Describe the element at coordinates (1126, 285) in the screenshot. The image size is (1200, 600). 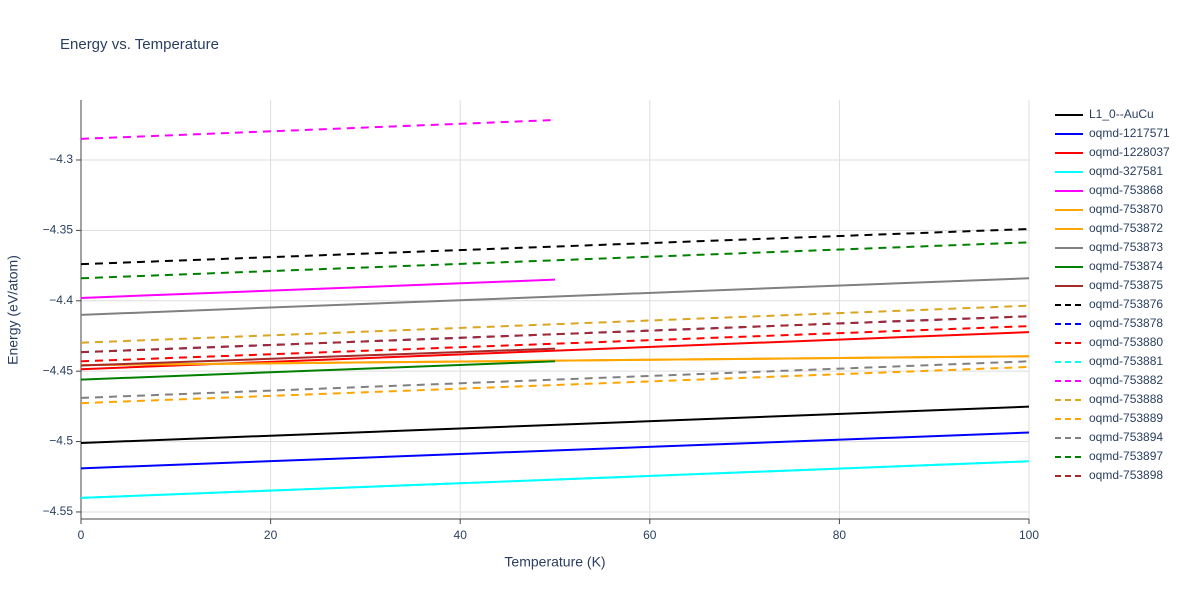
I see `legend-label: oqmd-753875` at that location.